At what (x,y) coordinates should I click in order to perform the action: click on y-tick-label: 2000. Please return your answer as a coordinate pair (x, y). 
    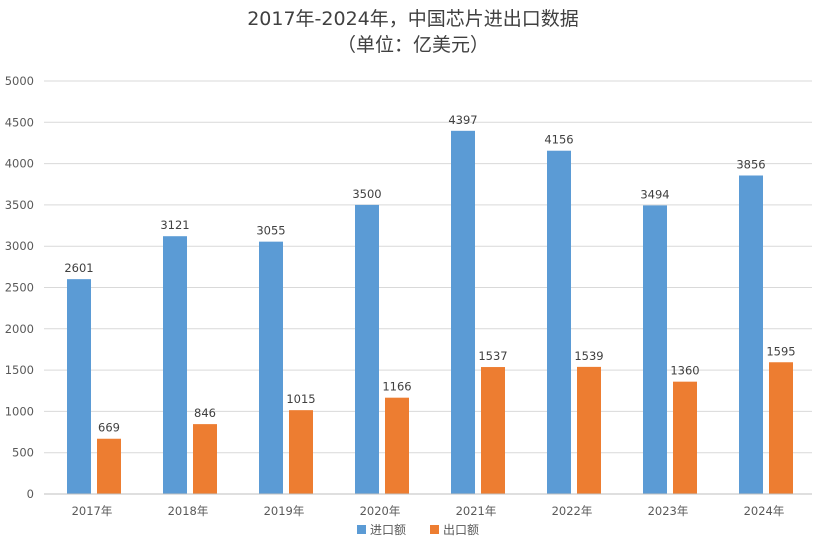
    Looking at the image, I should click on (19, 329).